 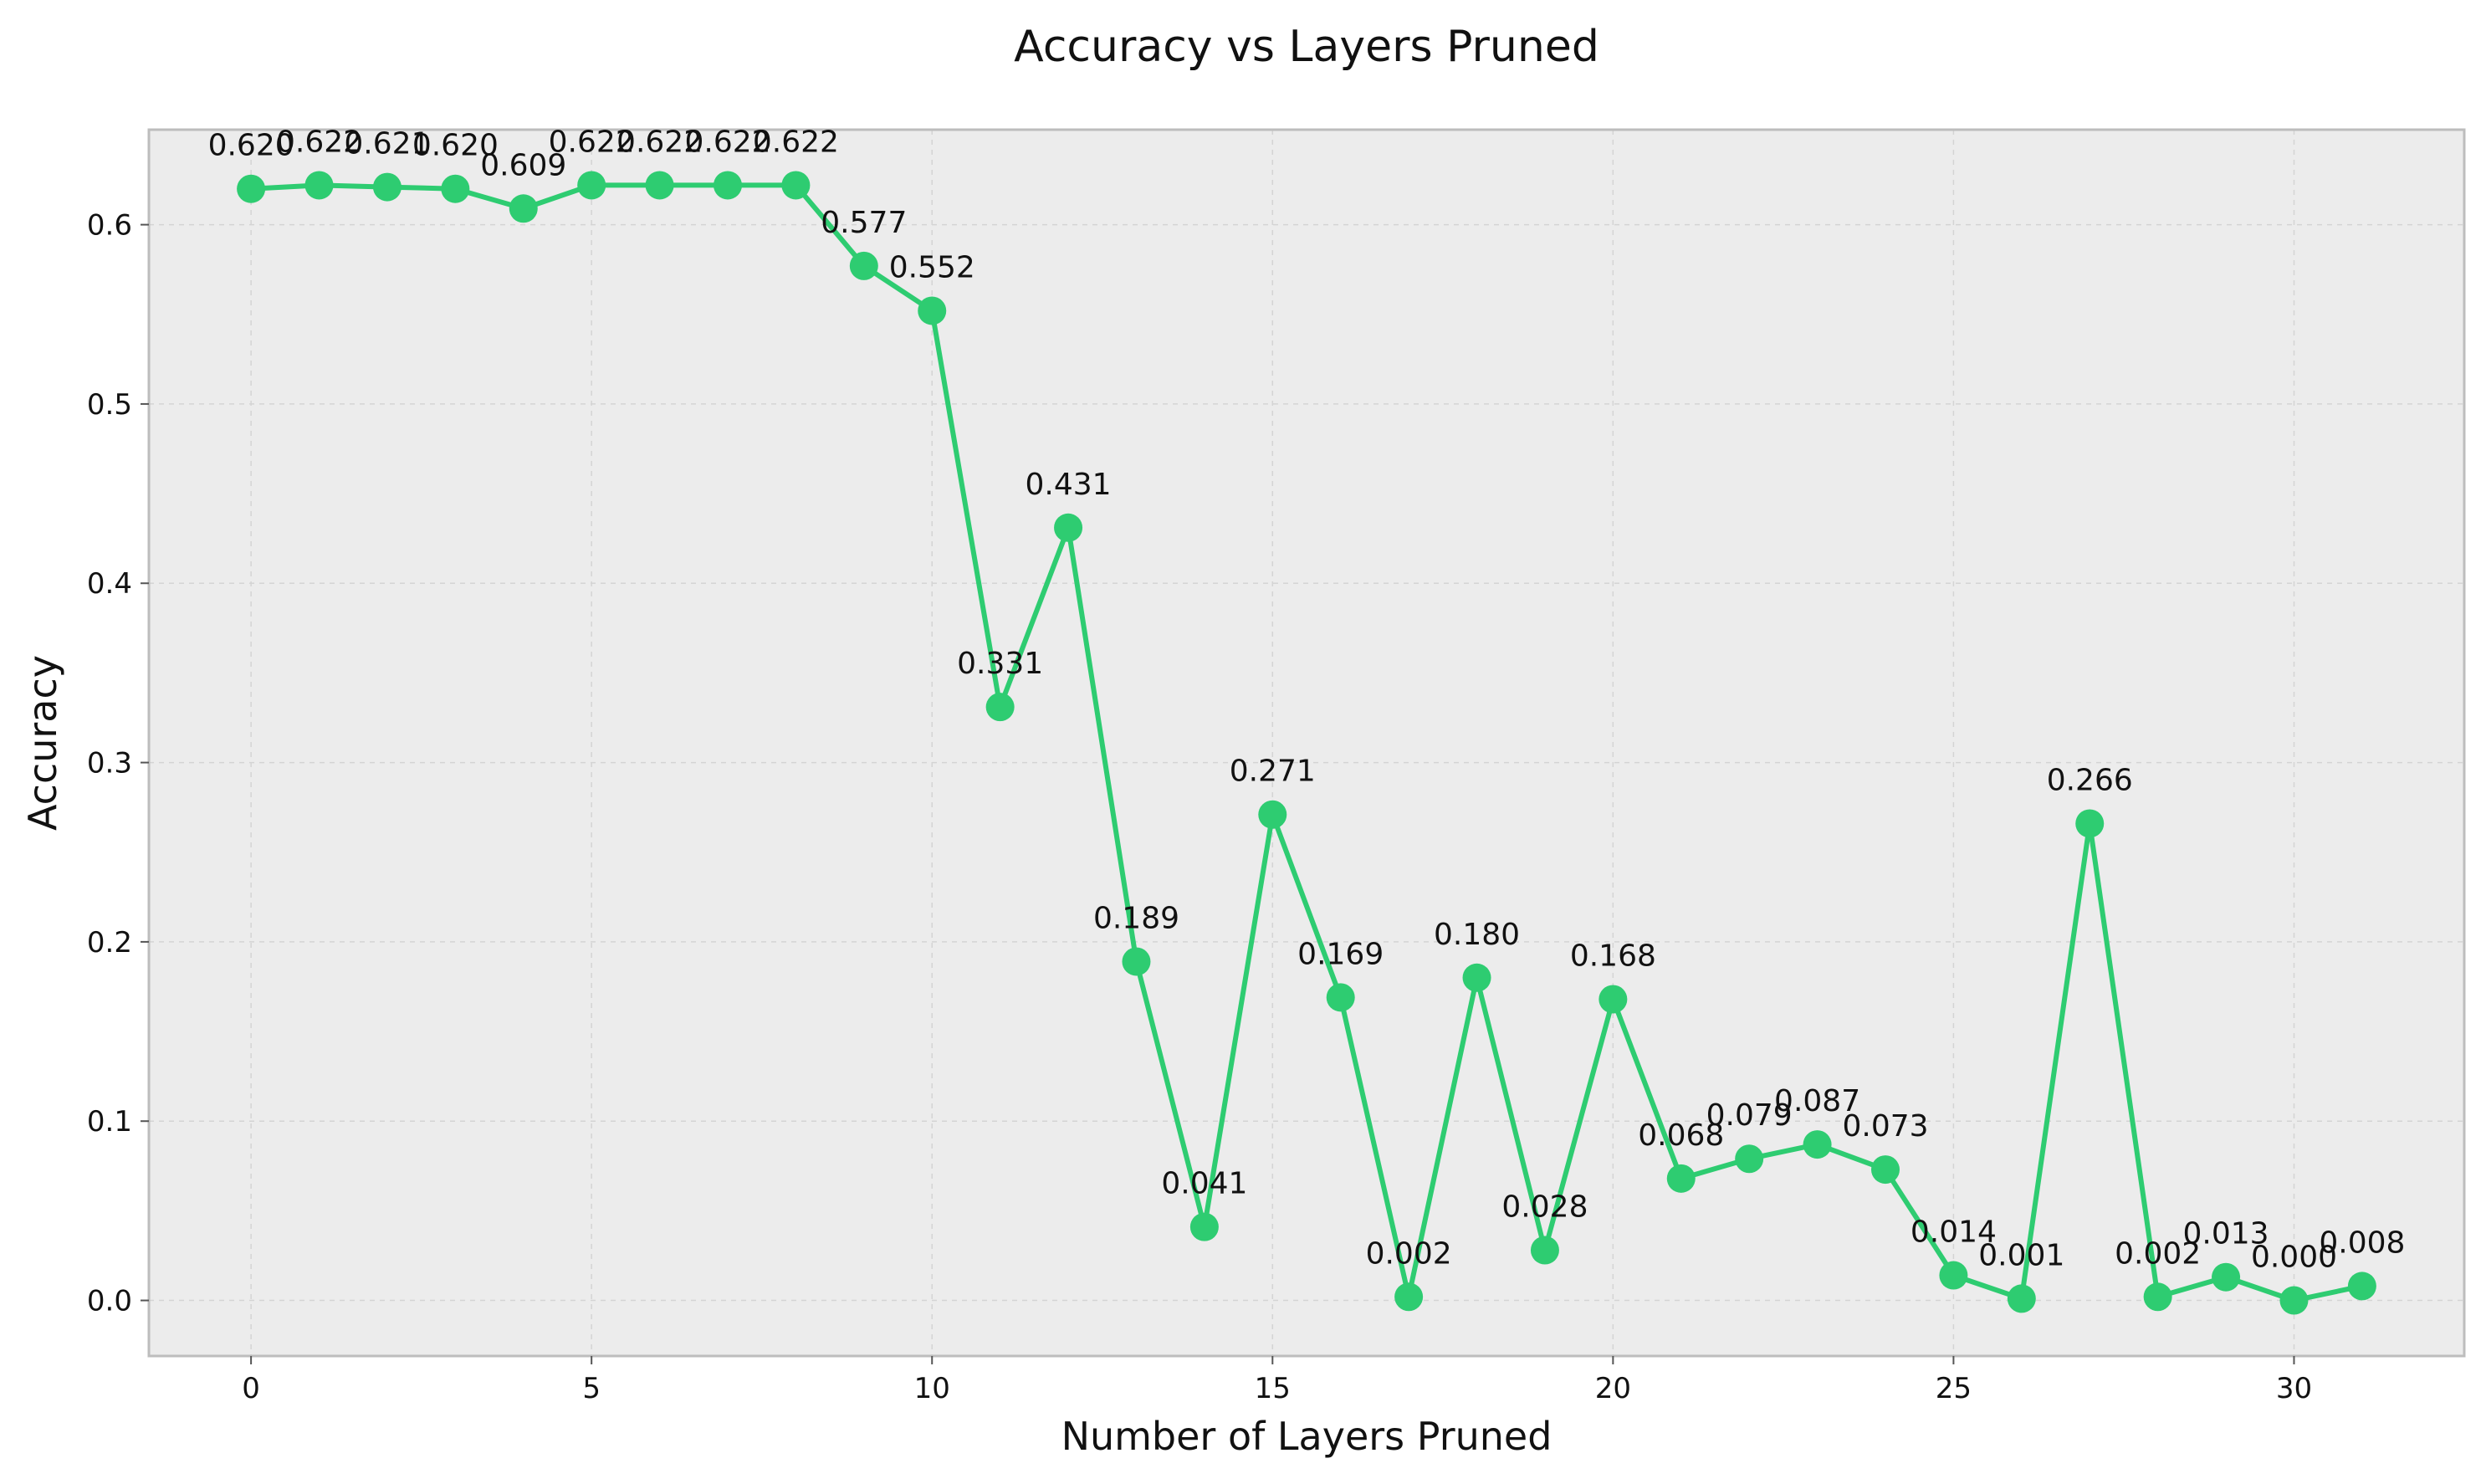 What do you see at coordinates (1000, 664) in the screenshot?
I see `data-label: 0.331` at bounding box center [1000, 664].